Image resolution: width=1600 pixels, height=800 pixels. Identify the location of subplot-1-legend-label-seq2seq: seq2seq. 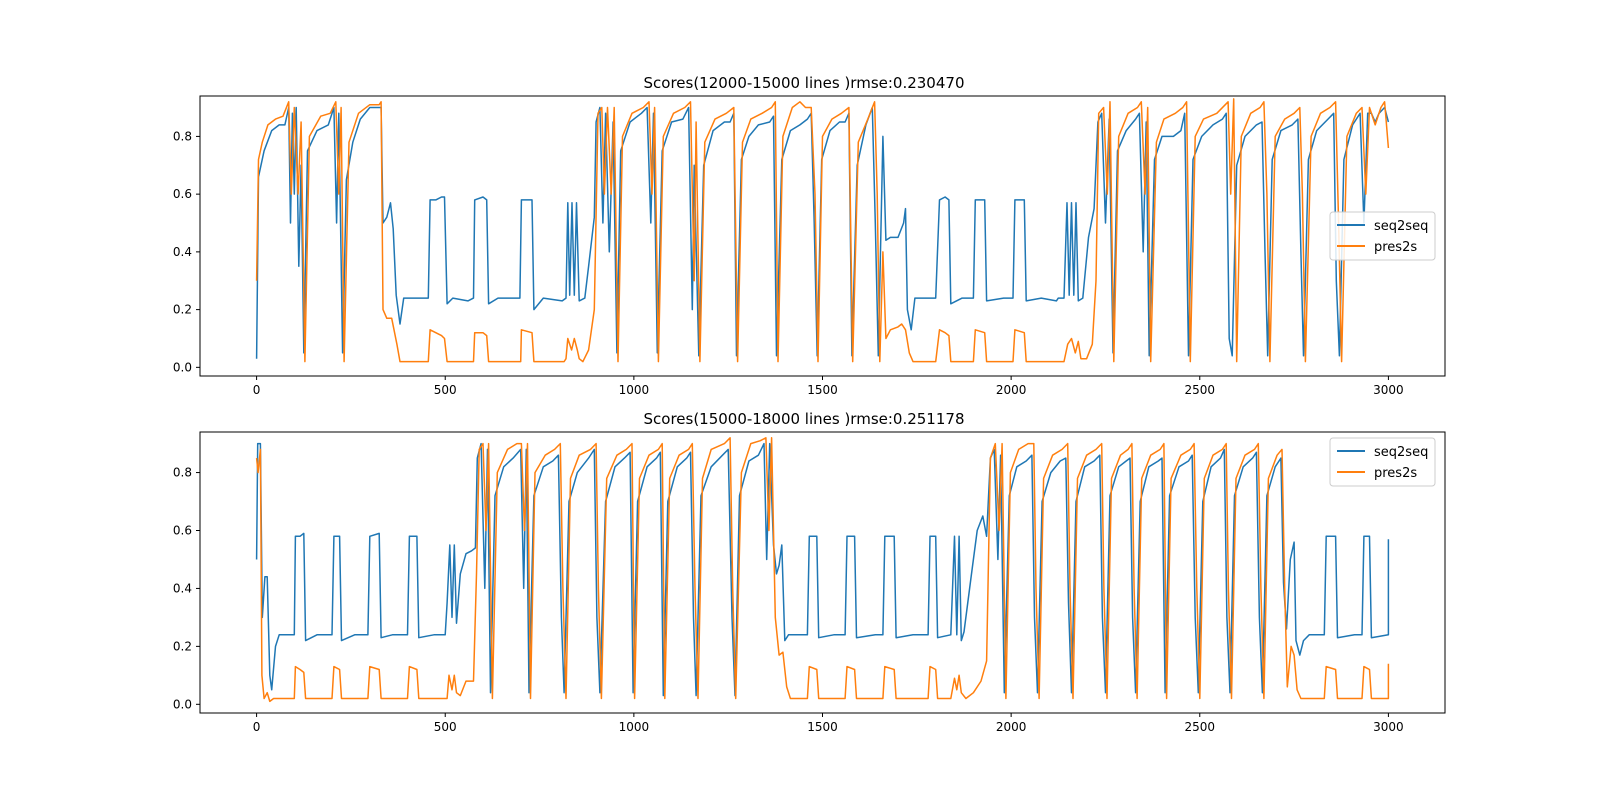
(1401, 226).